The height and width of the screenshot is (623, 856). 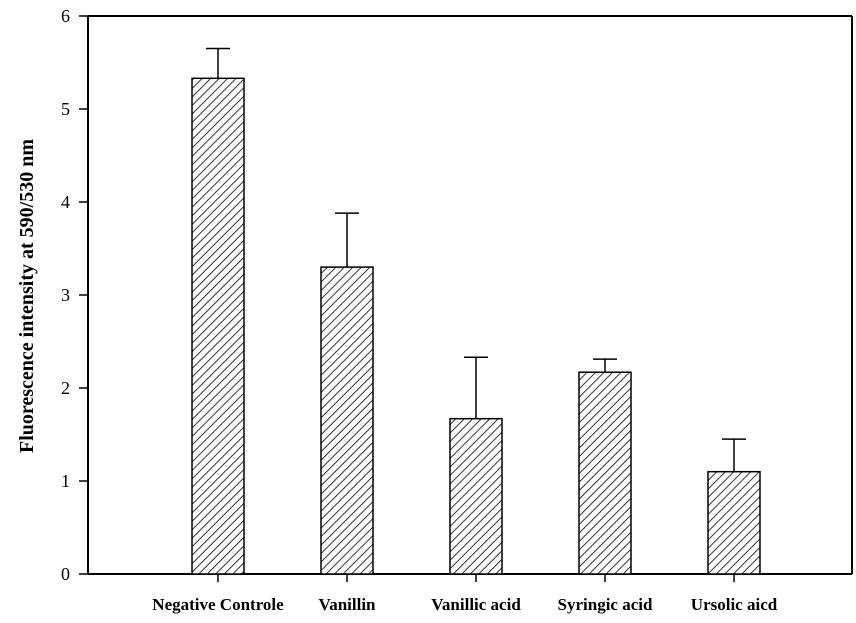 I want to click on y-axis-title: Fluorescence intensity at 590/530 nm, so click(x=27, y=296).